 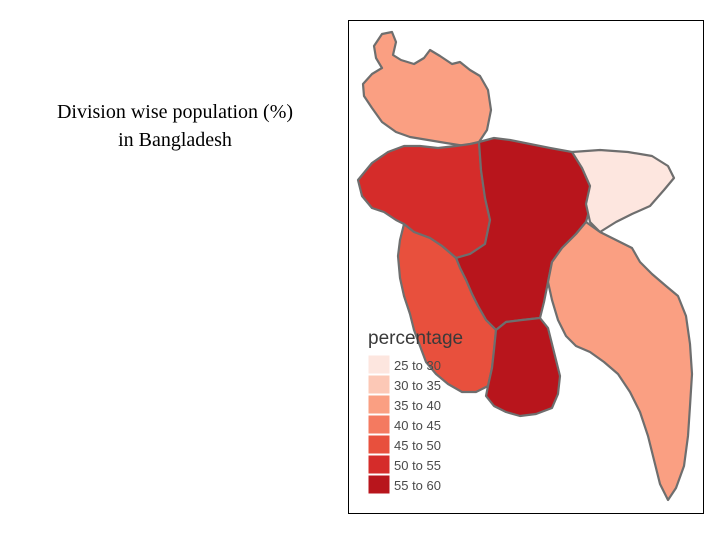 I want to click on legend-label-35-40: 35 to 40, so click(x=417, y=405).